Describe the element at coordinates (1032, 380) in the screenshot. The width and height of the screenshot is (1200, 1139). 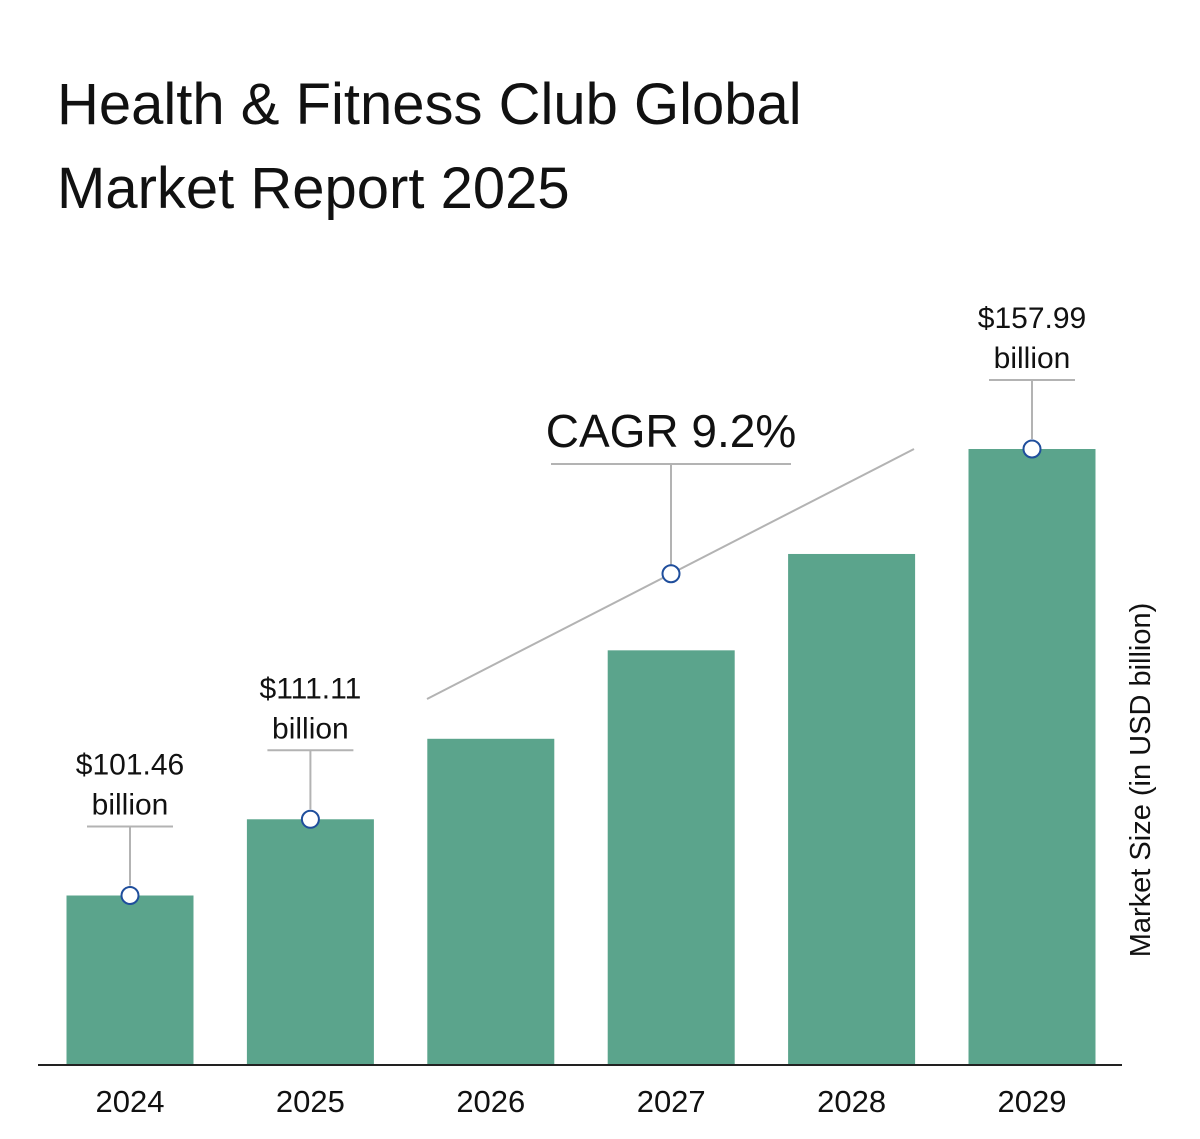
I see `value-label-2029: $157.99 billion` at that location.